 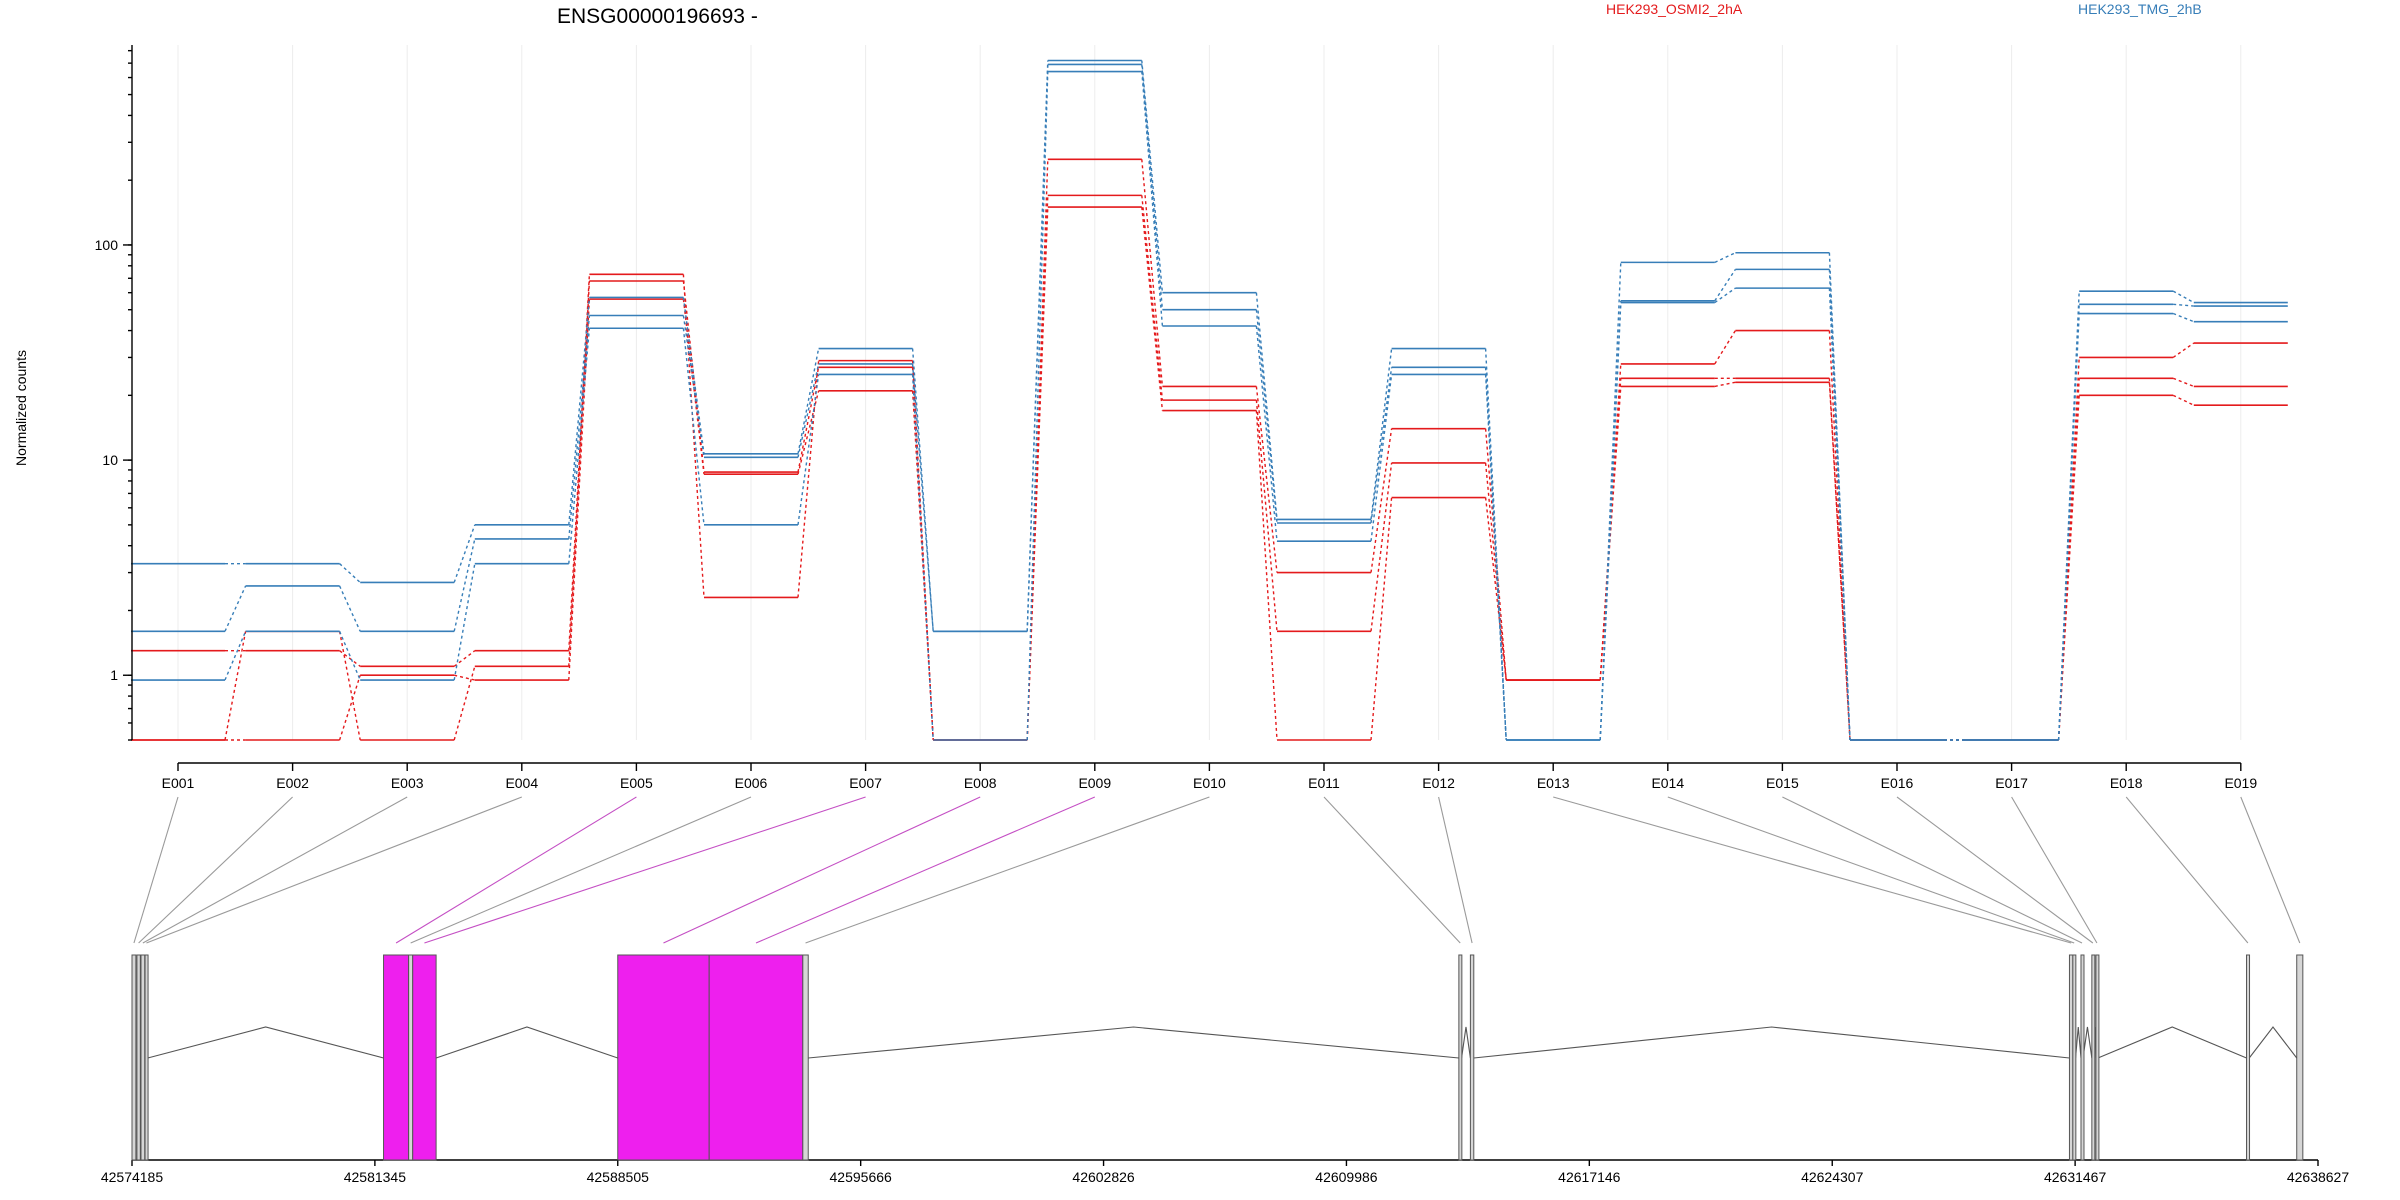 What do you see at coordinates (2126, 783) in the screenshot?
I see `x-tick-label-E018: E018` at bounding box center [2126, 783].